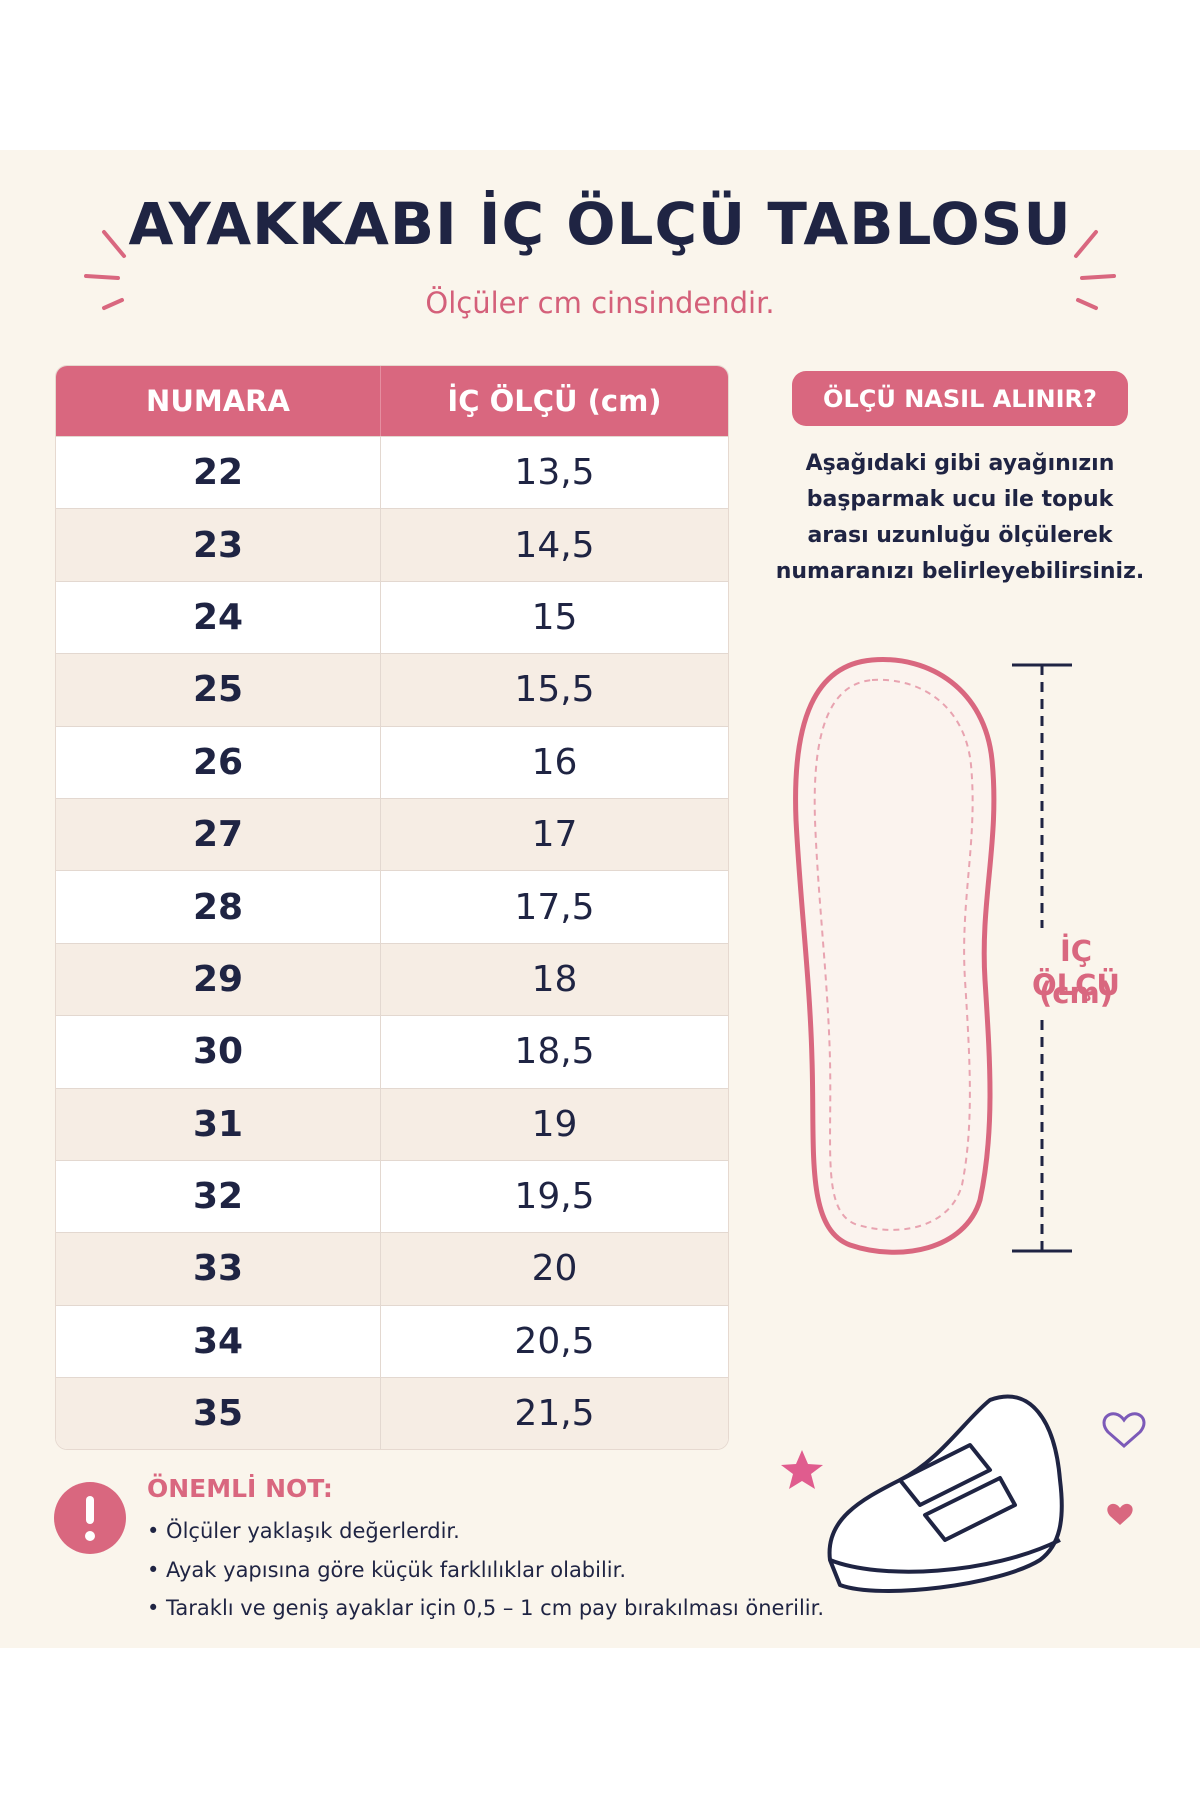  I want to click on table-row: 27 17, so click(392, 834).